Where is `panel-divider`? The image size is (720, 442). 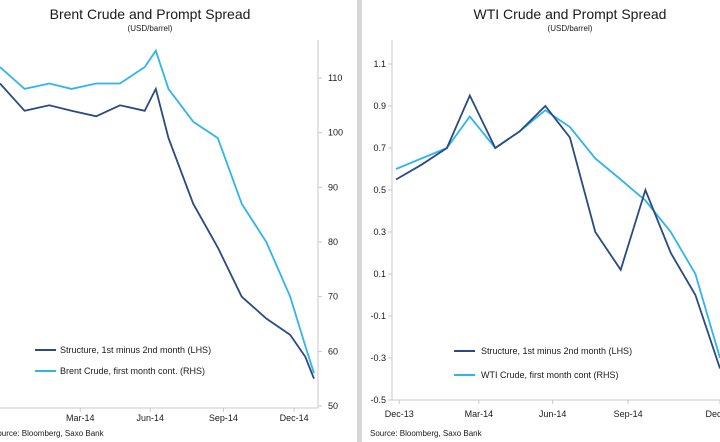 panel-divider is located at coordinates (359, 221).